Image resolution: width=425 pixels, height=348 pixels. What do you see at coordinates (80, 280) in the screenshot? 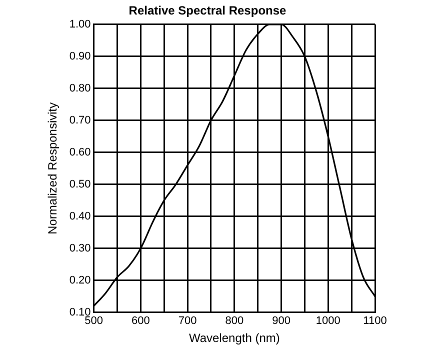
I see `y-tick-label: 0.20` at bounding box center [80, 280].